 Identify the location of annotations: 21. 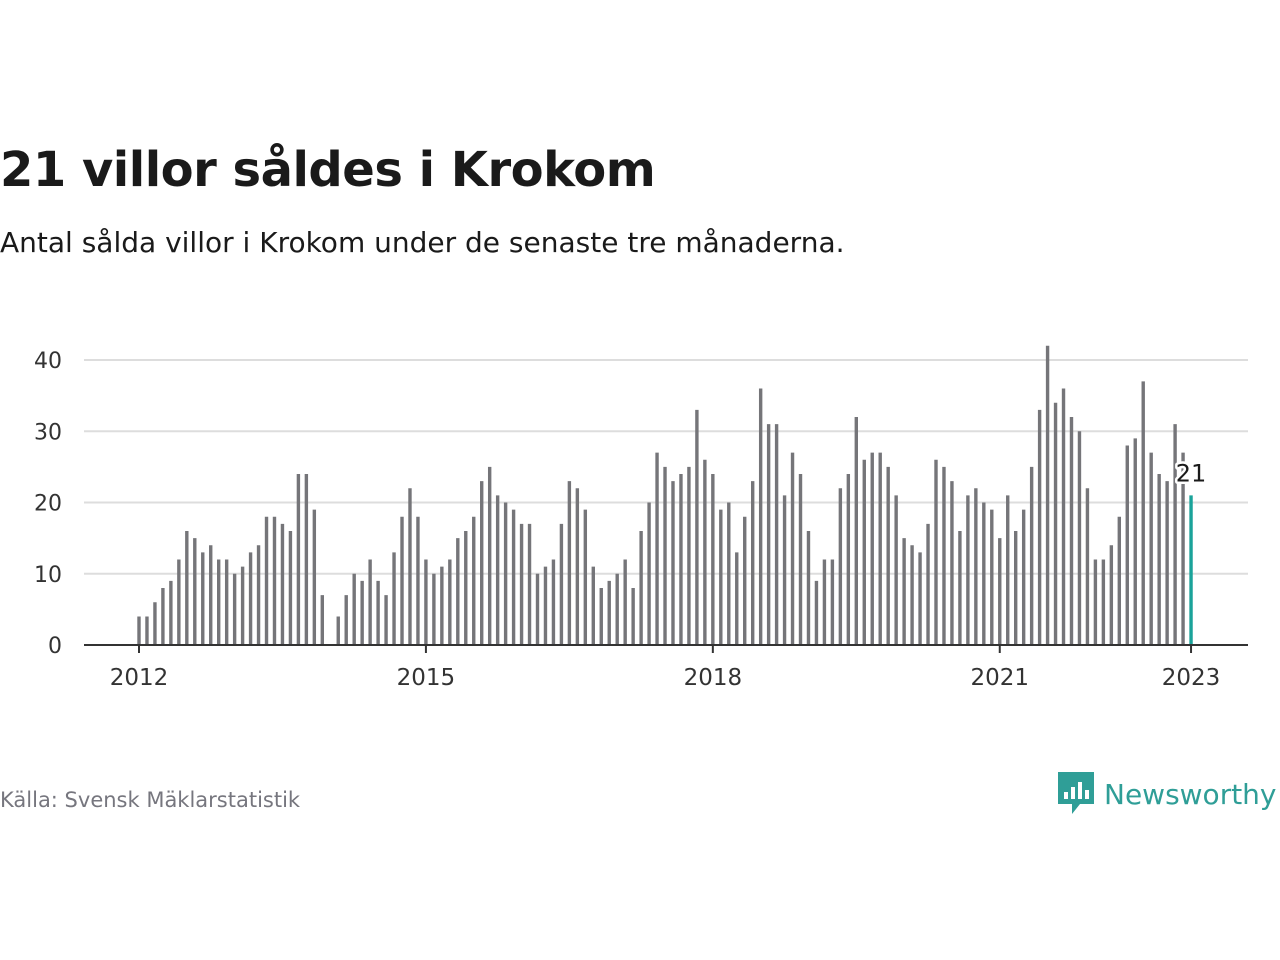
(1191, 473).